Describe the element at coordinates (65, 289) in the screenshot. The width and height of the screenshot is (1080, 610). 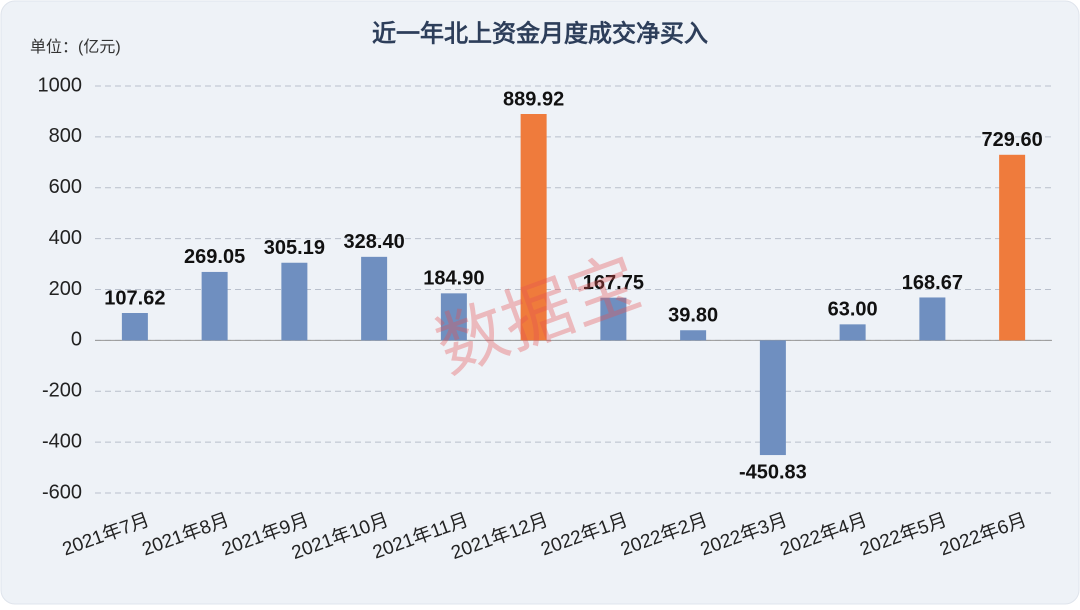
I see `y-tick-label: 200` at that location.